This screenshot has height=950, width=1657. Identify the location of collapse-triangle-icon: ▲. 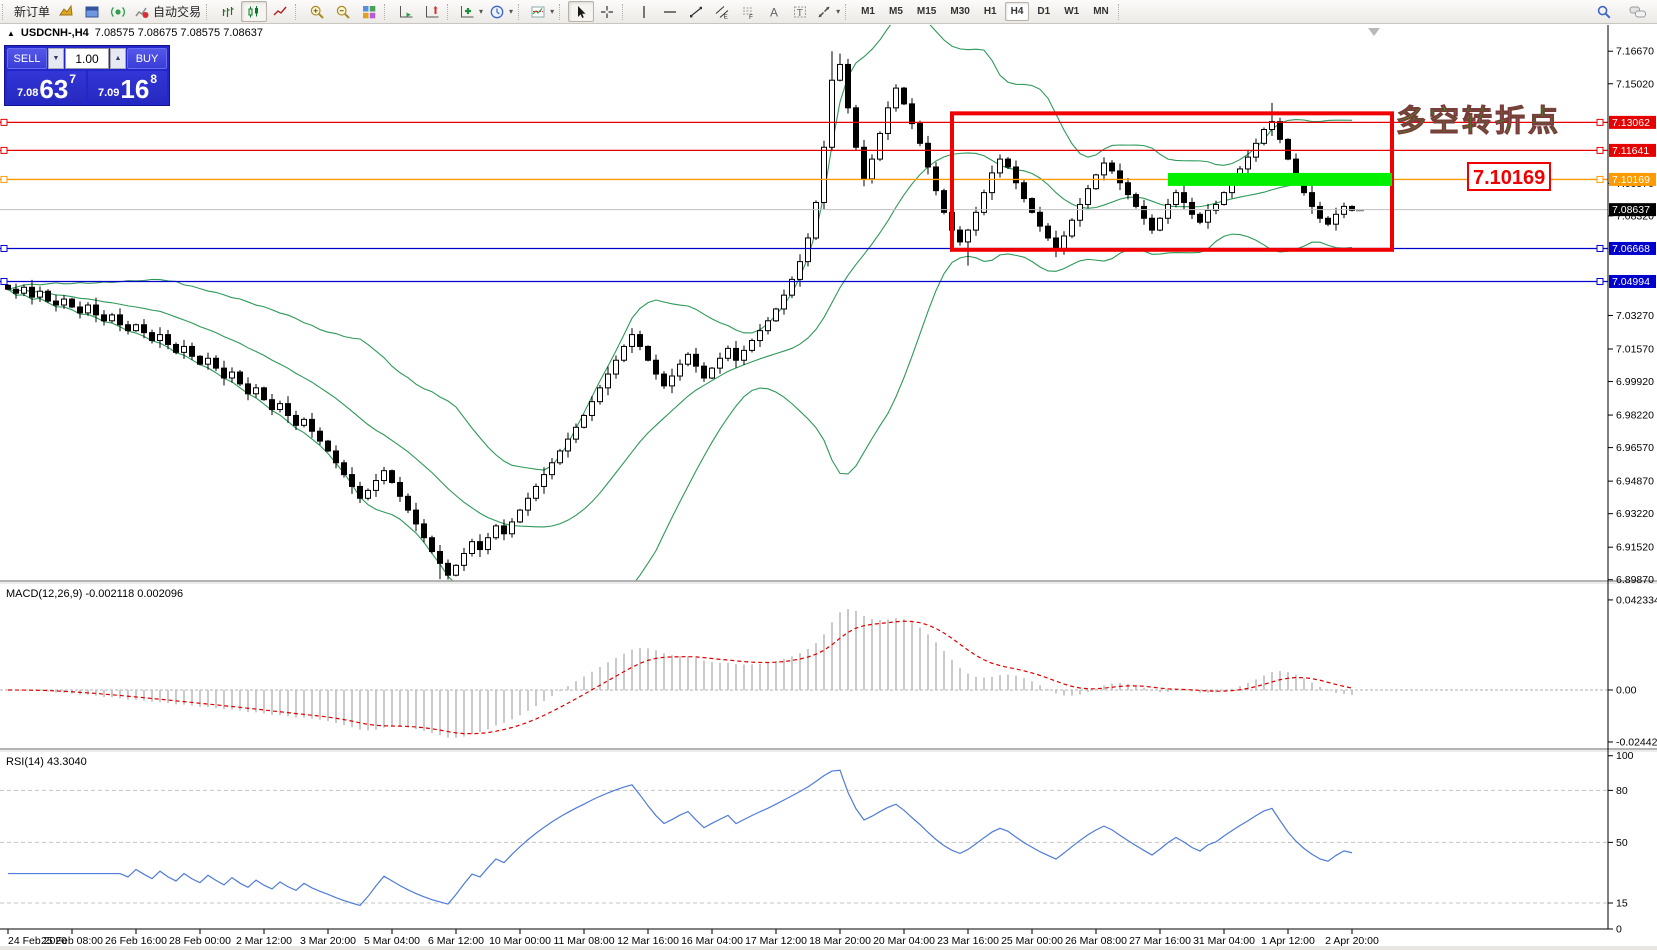
(11, 33).